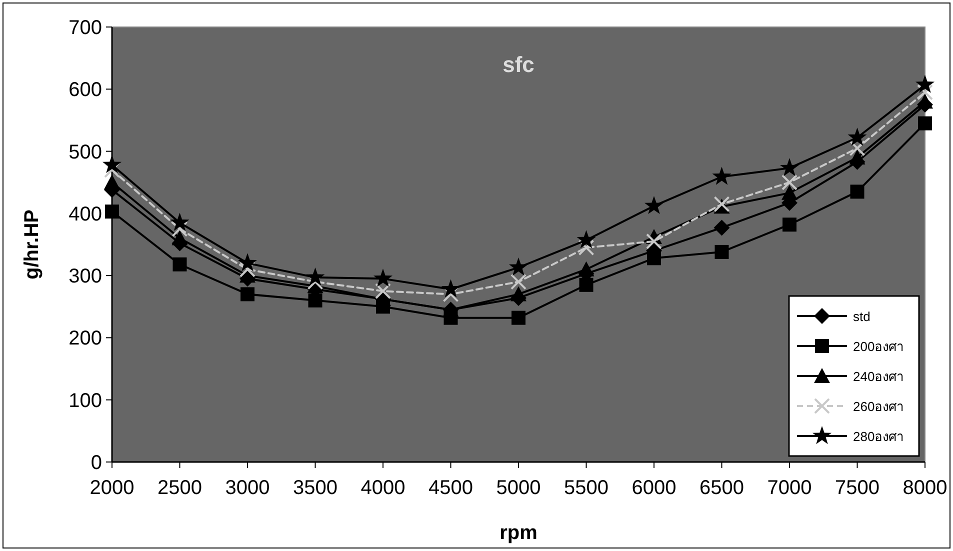  What do you see at coordinates (519, 533) in the screenshot?
I see `x-axis-title: rpm` at bounding box center [519, 533].